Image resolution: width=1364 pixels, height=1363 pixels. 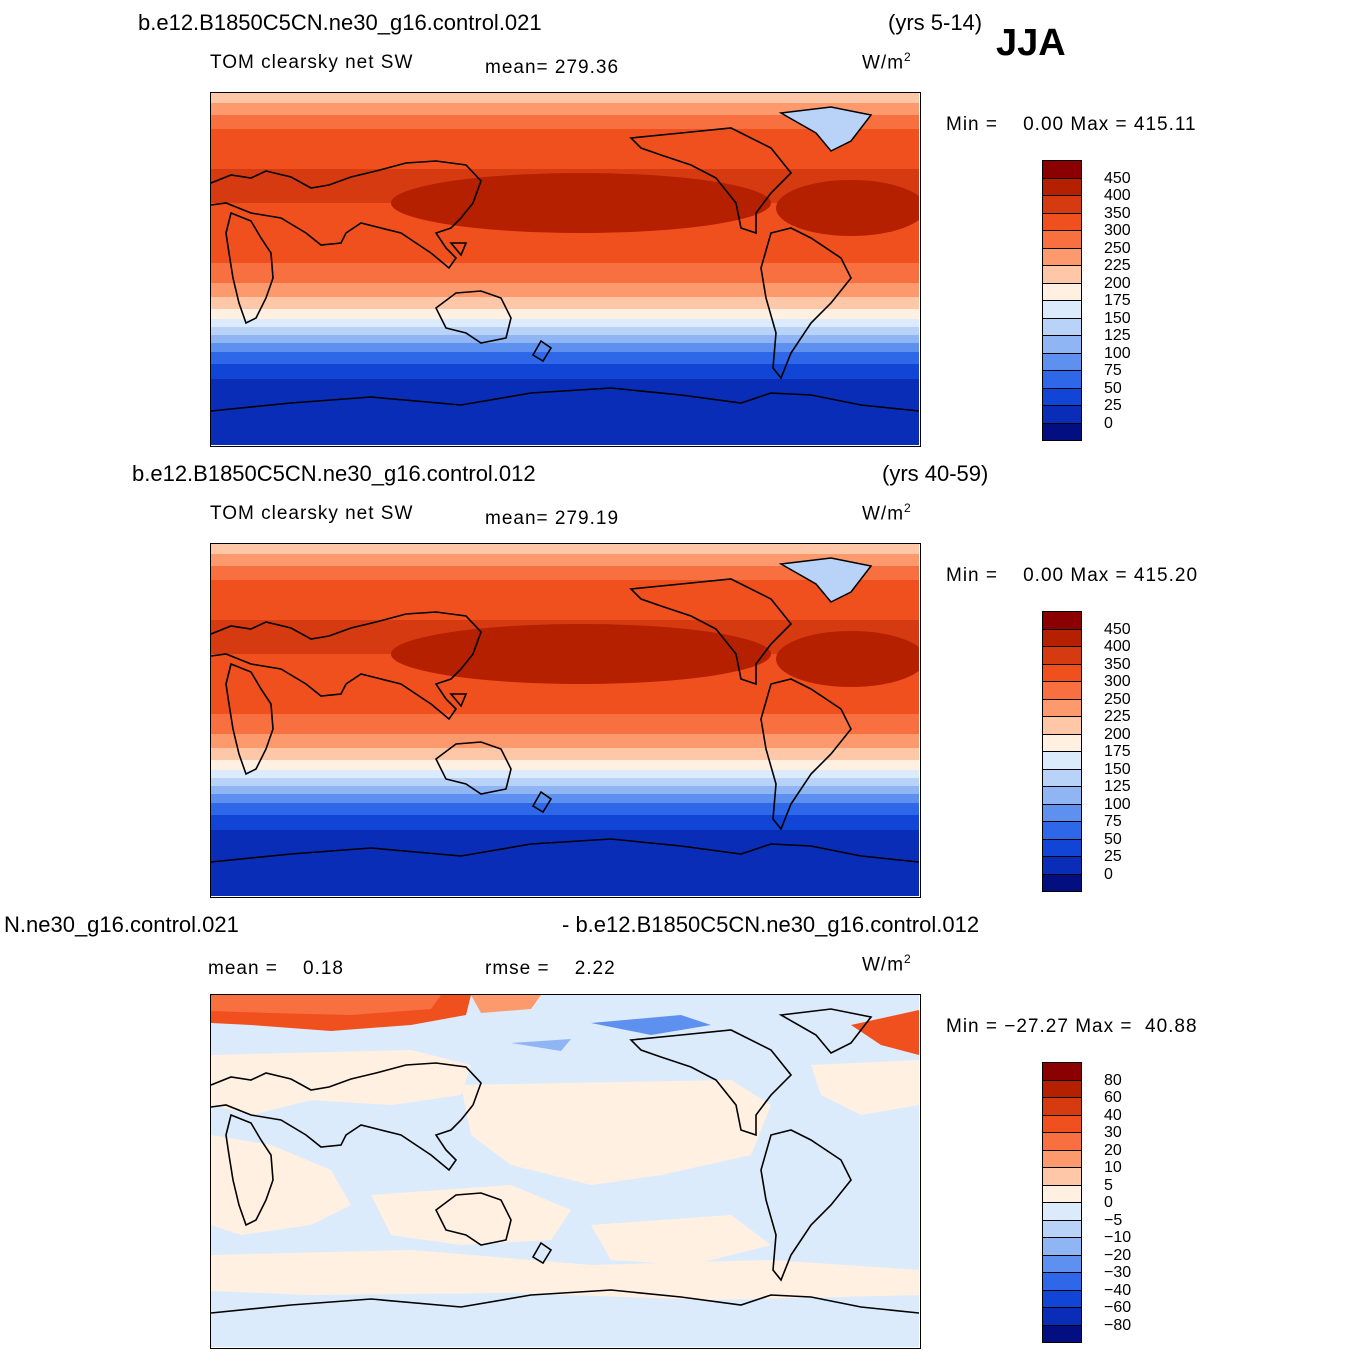 What do you see at coordinates (1108, 874) in the screenshot?
I see `panel2-colorbar-tick-label: 0` at bounding box center [1108, 874].